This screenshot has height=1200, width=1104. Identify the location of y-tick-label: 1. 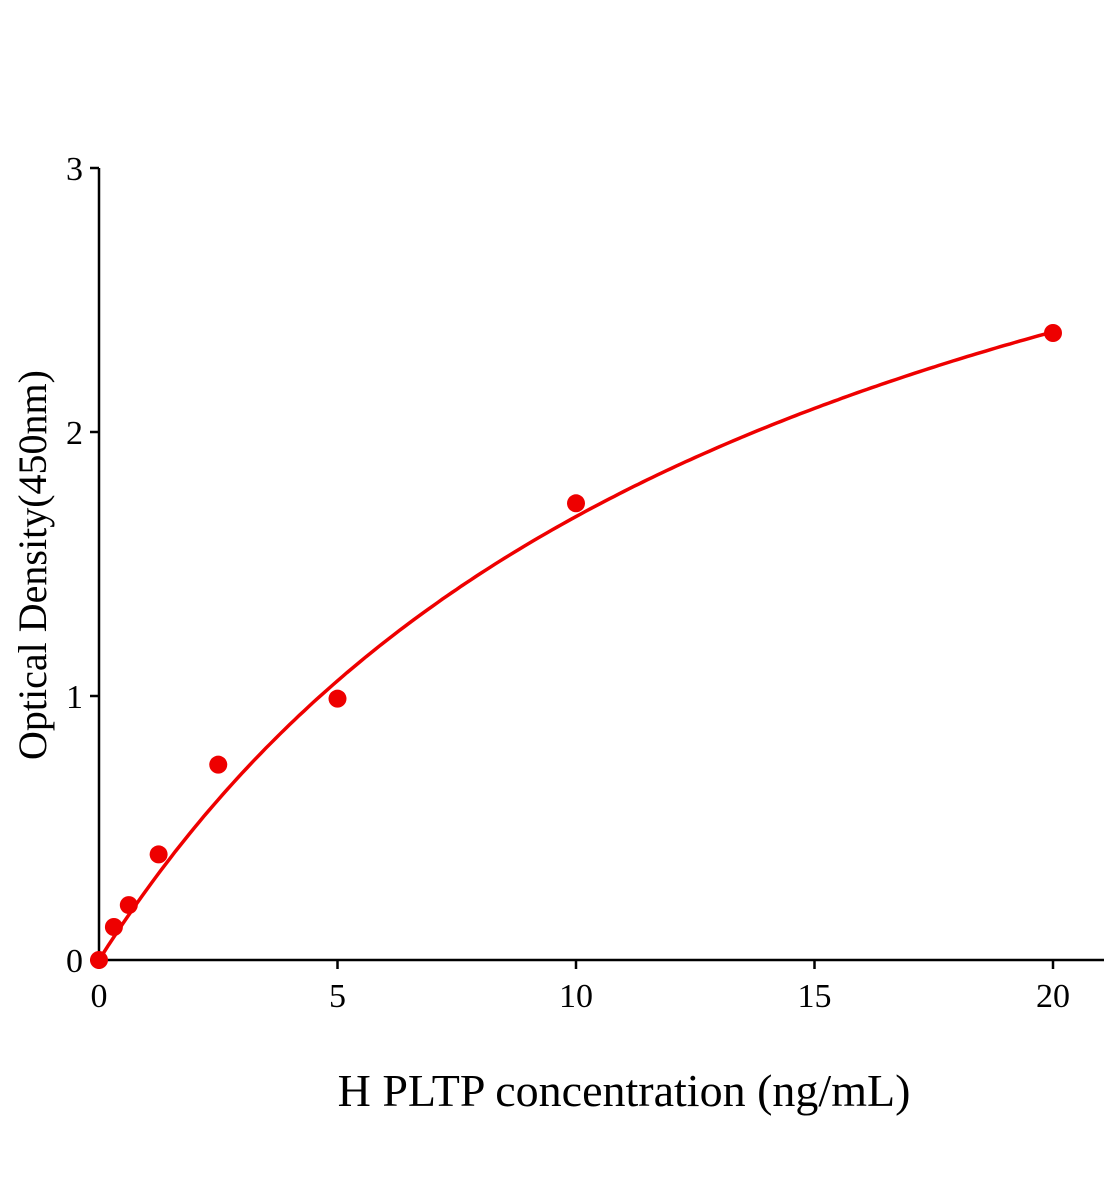
(74, 697).